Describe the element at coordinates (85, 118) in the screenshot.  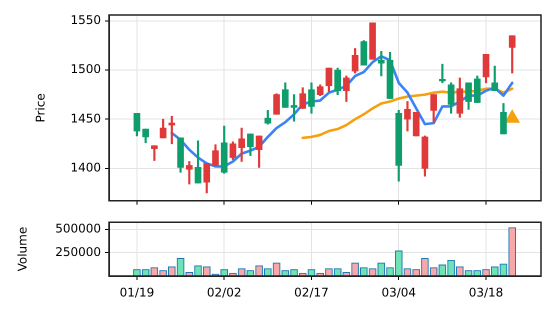
I see `y-tick-label: 1450` at that location.